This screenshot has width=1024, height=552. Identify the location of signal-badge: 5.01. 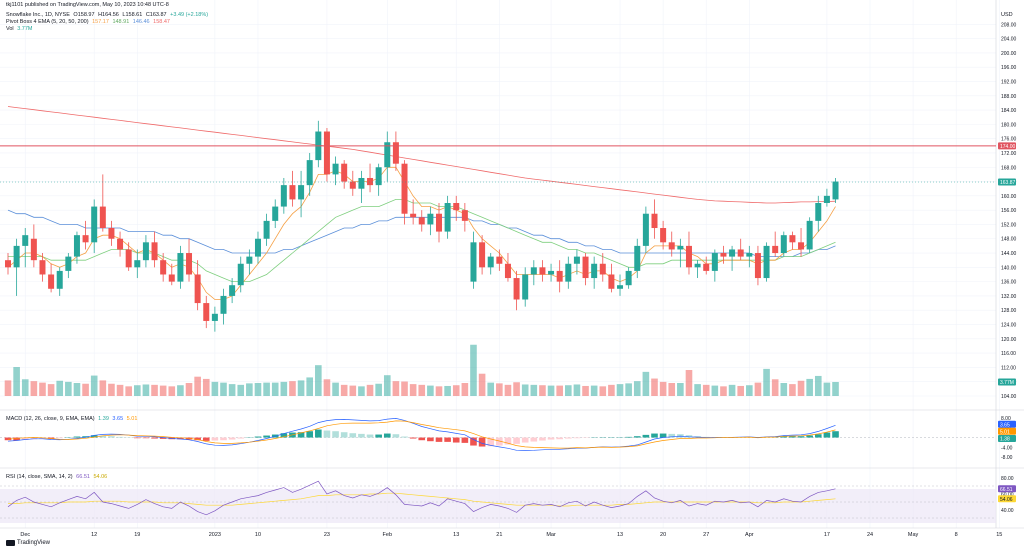
(1005, 432).